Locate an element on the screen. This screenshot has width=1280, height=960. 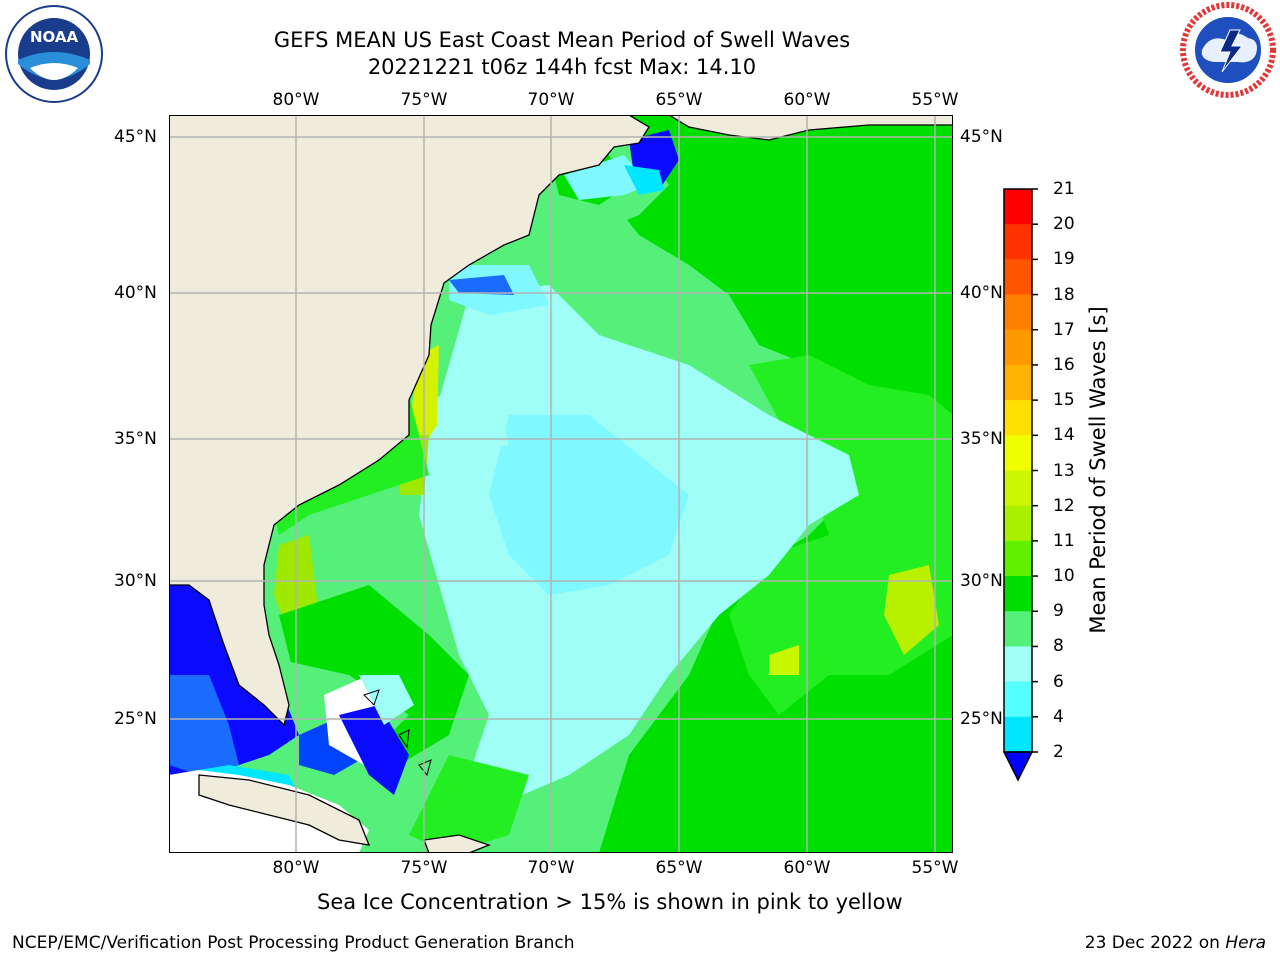
lon-label-top: 75°W is located at coordinates (424, 100).